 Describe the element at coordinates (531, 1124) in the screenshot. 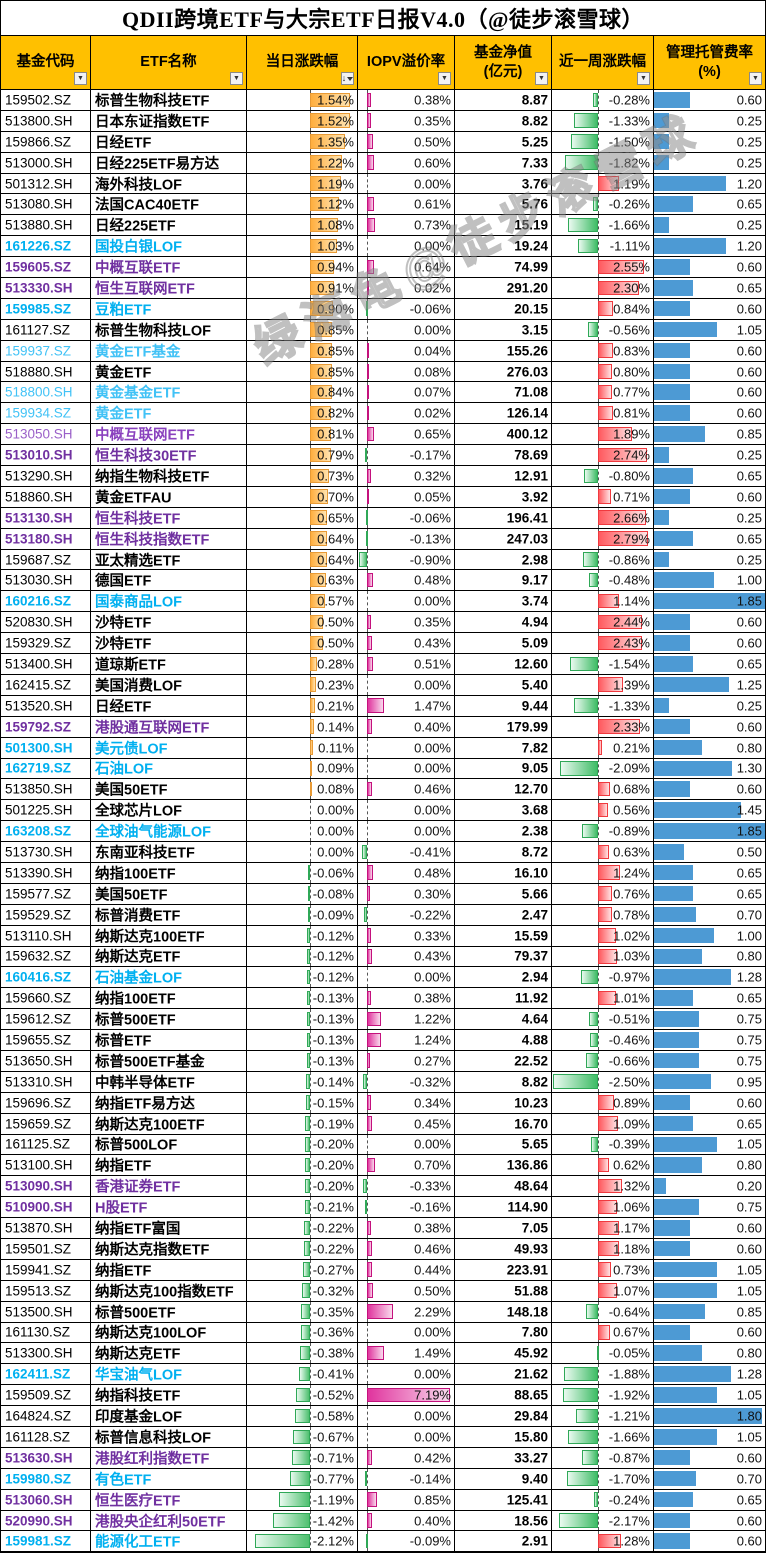

I see `nav-value: 16.70` at that location.